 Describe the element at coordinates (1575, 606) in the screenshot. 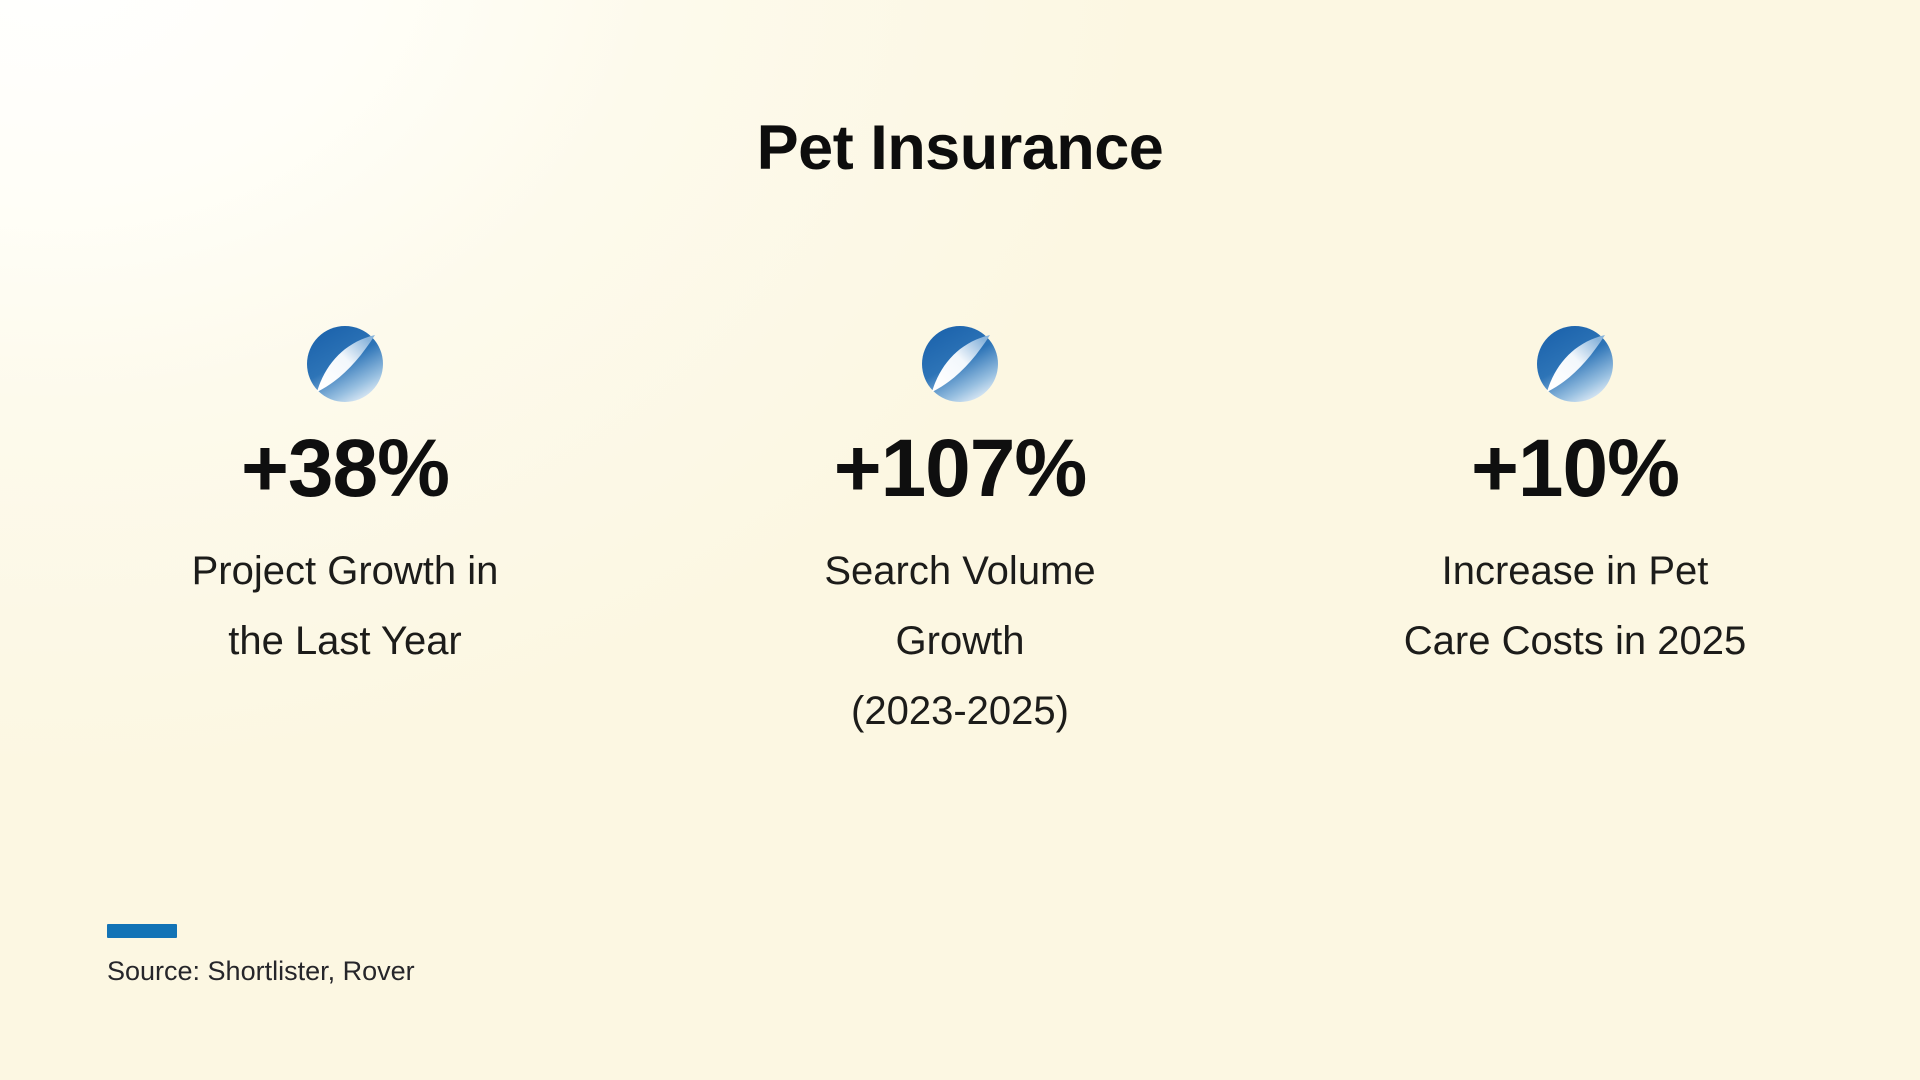

I see `stat-label: Increase in Pet Care Costs in 2025` at that location.